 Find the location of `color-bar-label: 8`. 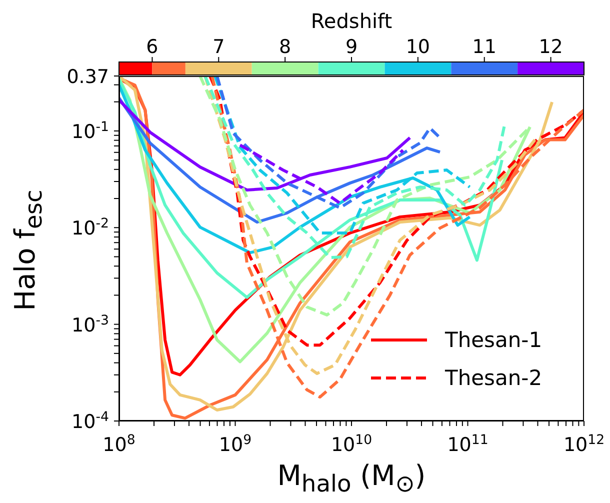

color-bar-label: 8 is located at coordinates (285, 47).